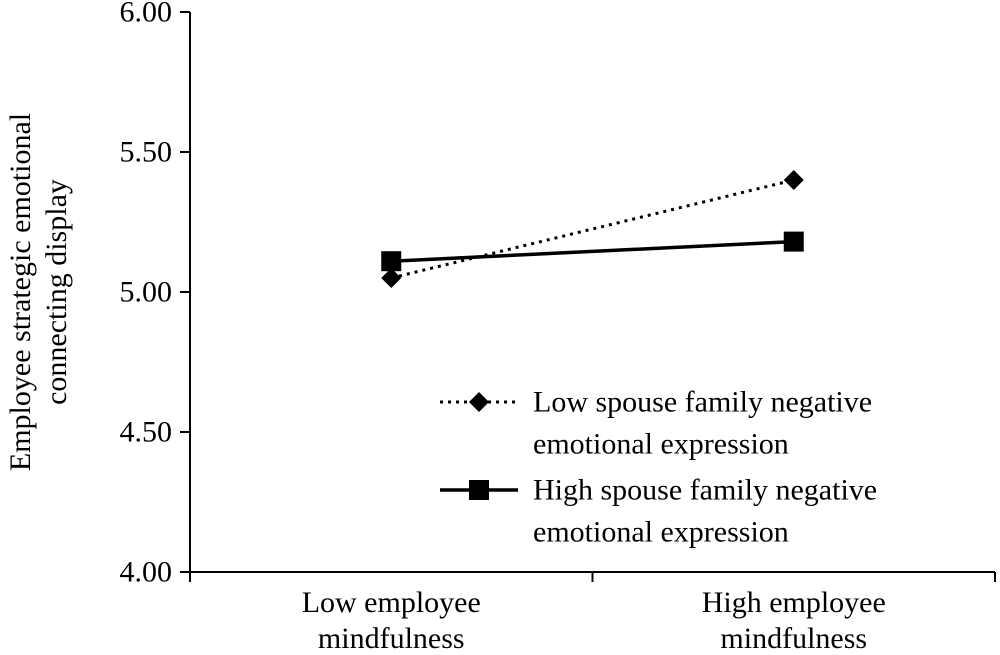 This screenshot has width=1000, height=655. What do you see at coordinates (146, 432) in the screenshot?
I see `y-tick-label: 4.50` at bounding box center [146, 432].